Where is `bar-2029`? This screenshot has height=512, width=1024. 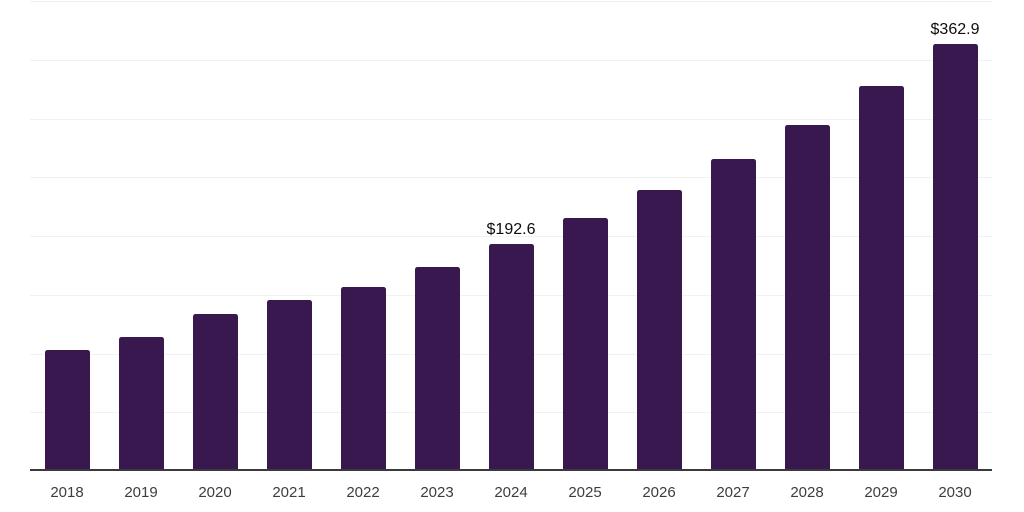
bar-2029 is located at coordinates (881, 278).